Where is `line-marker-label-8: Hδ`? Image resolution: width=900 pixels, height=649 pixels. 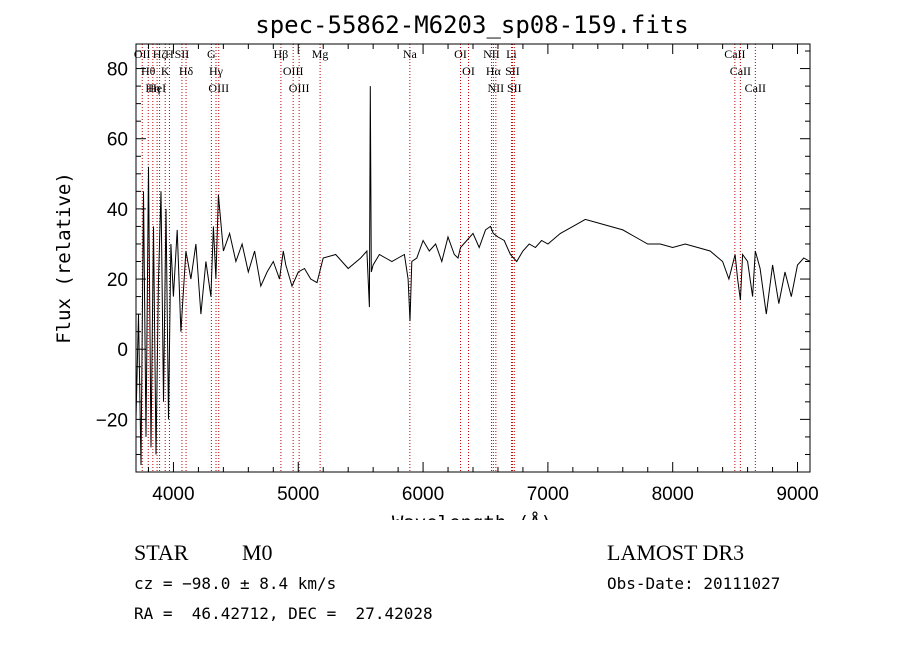 line-marker-label-8: Hδ is located at coordinates (186, 71).